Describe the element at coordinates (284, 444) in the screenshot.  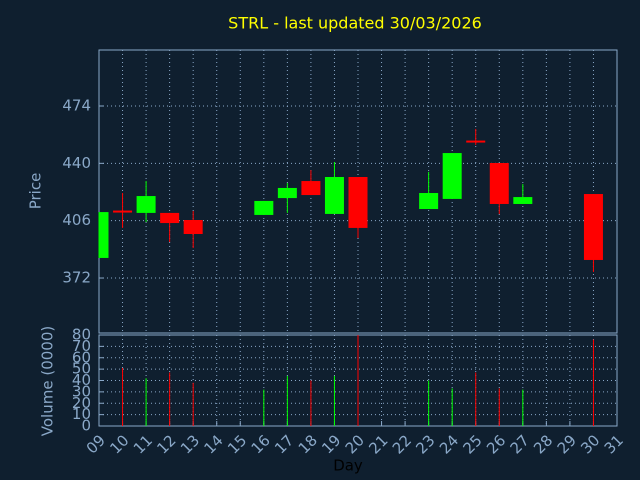
I see `x-tick-label: 17` at that location.